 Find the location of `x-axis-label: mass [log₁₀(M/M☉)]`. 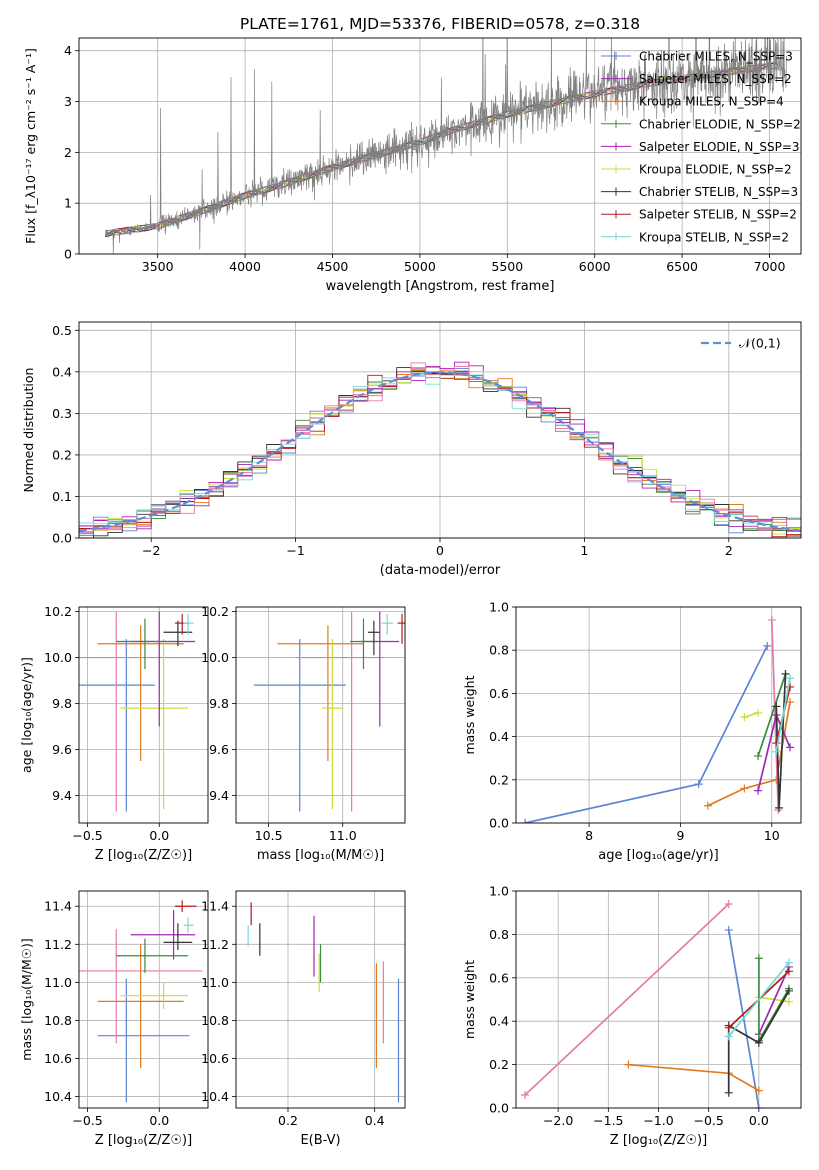

x-axis-label: mass [log₁₀(M/M☉)] is located at coordinates (320, 855).